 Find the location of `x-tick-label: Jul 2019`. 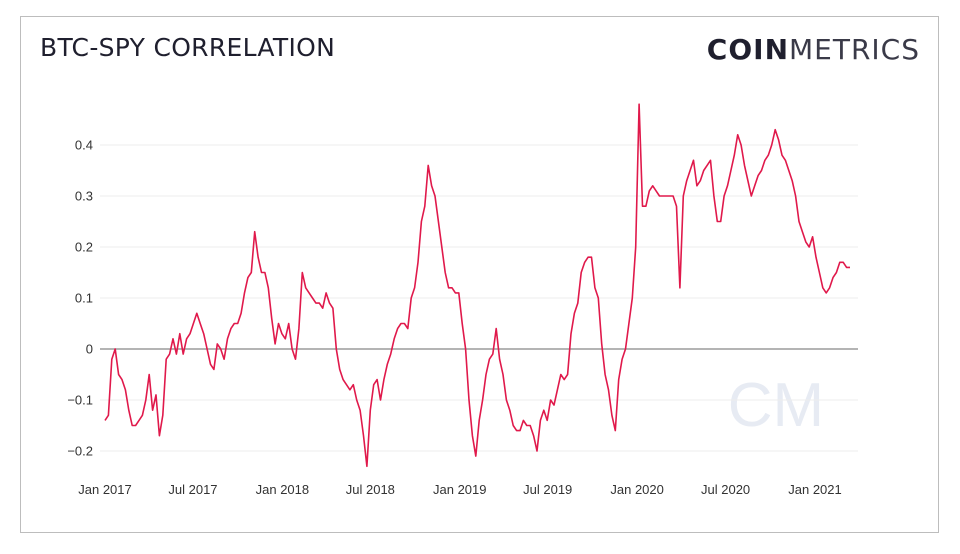

x-tick-label: Jul 2019 is located at coordinates (547, 489).